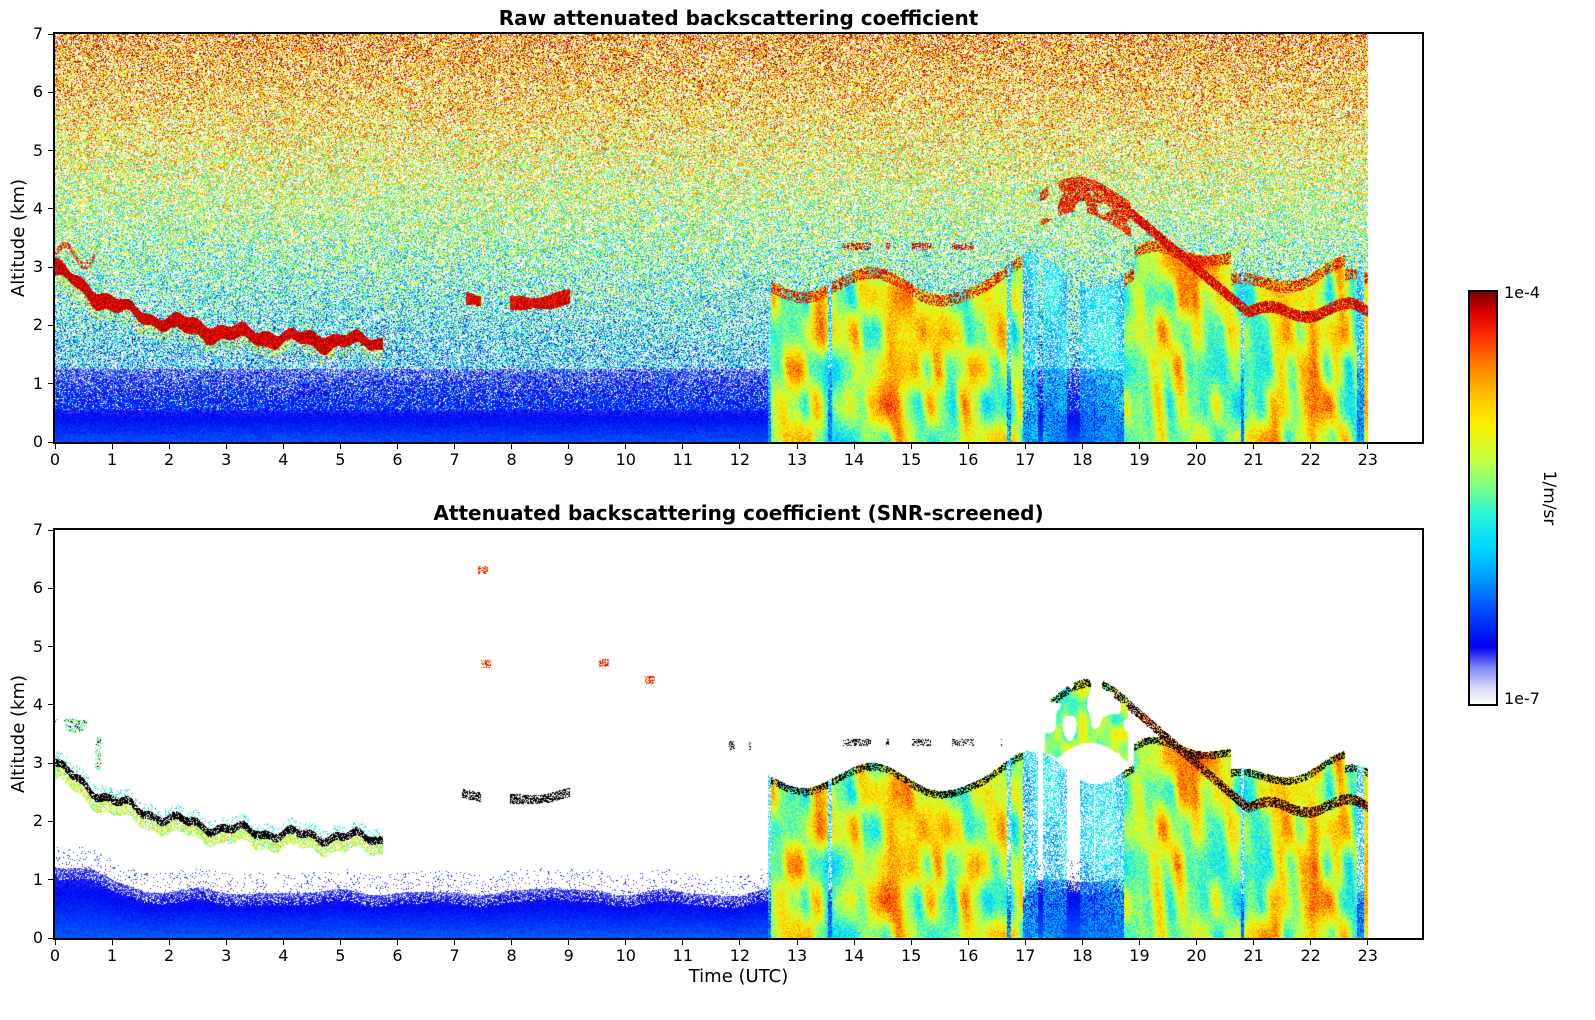 The height and width of the screenshot is (1020, 1595). What do you see at coordinates (1253, 955) in the screenshot?
I see `x-tick-label: 21` at bounding box center [1253, 955].